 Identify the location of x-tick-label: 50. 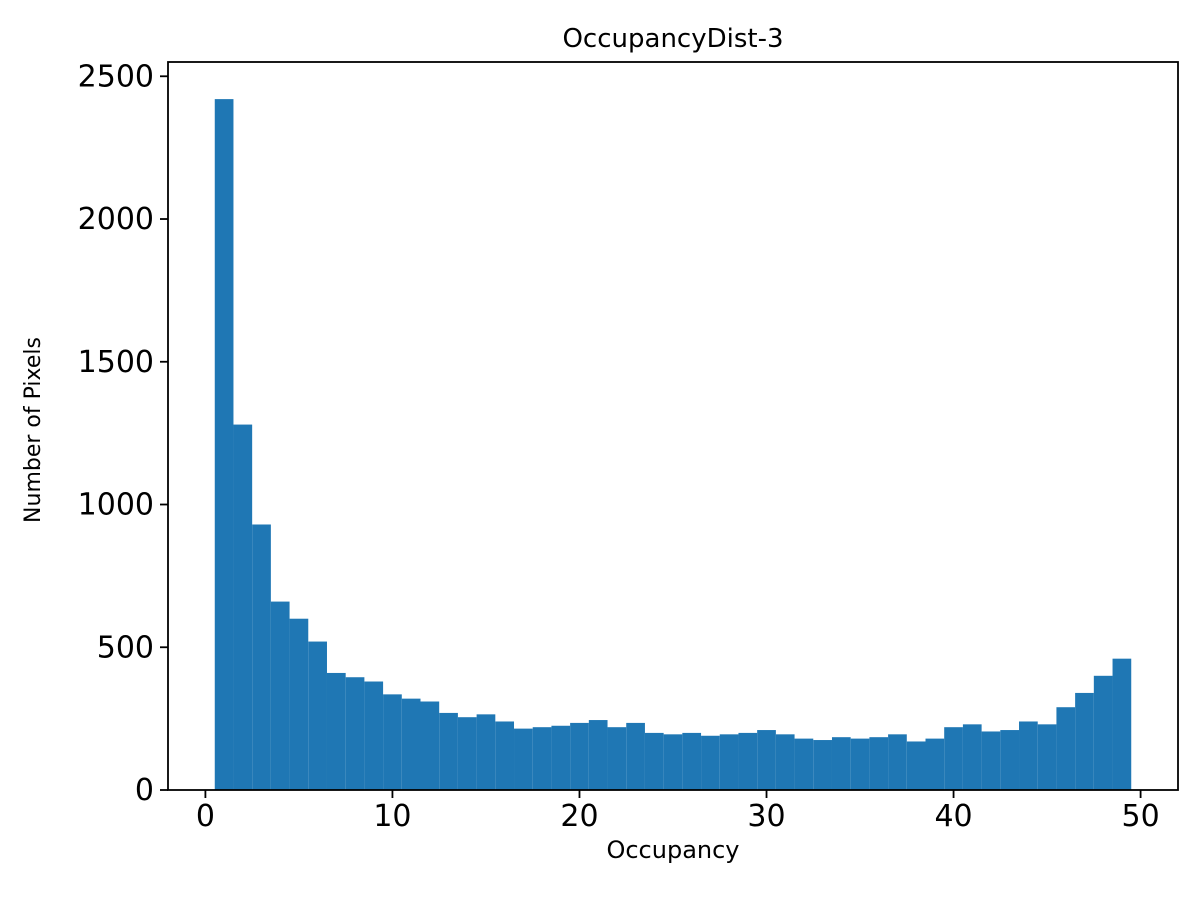
(1140, 816).